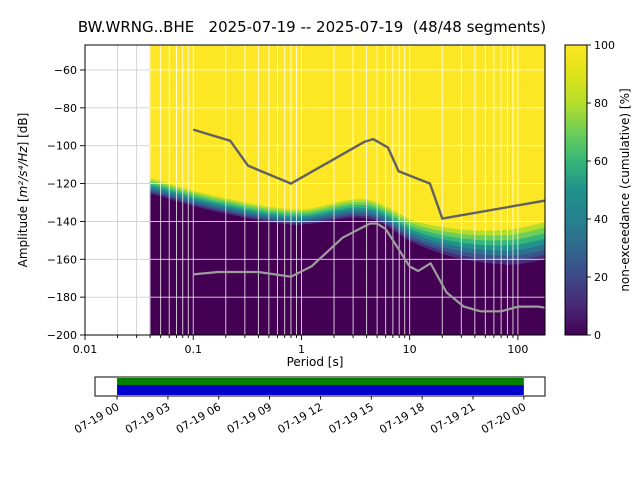 The image size is (640, 480). Describe the element at coordinates (601, 219) in the screenshot. I see `colorbar-tick-label: 40` at that location.